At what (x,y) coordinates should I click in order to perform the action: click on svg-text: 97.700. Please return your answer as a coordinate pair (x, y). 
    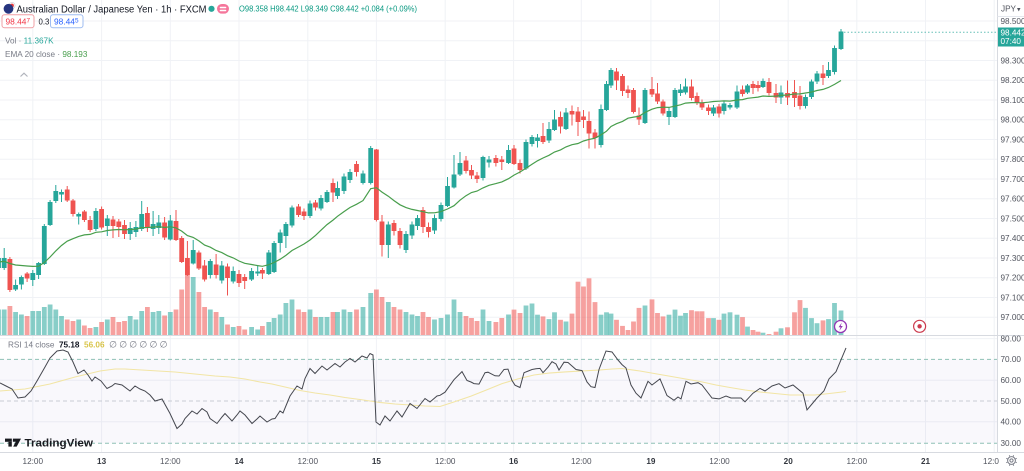
    Looking at the image, I should click on (1012, 179).